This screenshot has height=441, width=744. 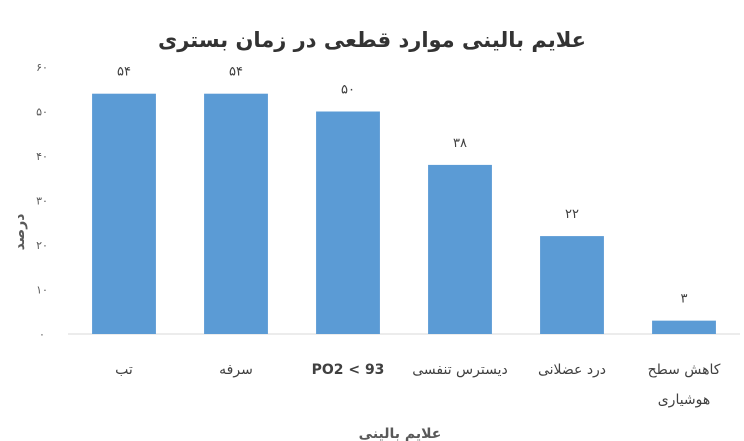 I want to click on data-label: ۲۲, so click(x=572, y=214).